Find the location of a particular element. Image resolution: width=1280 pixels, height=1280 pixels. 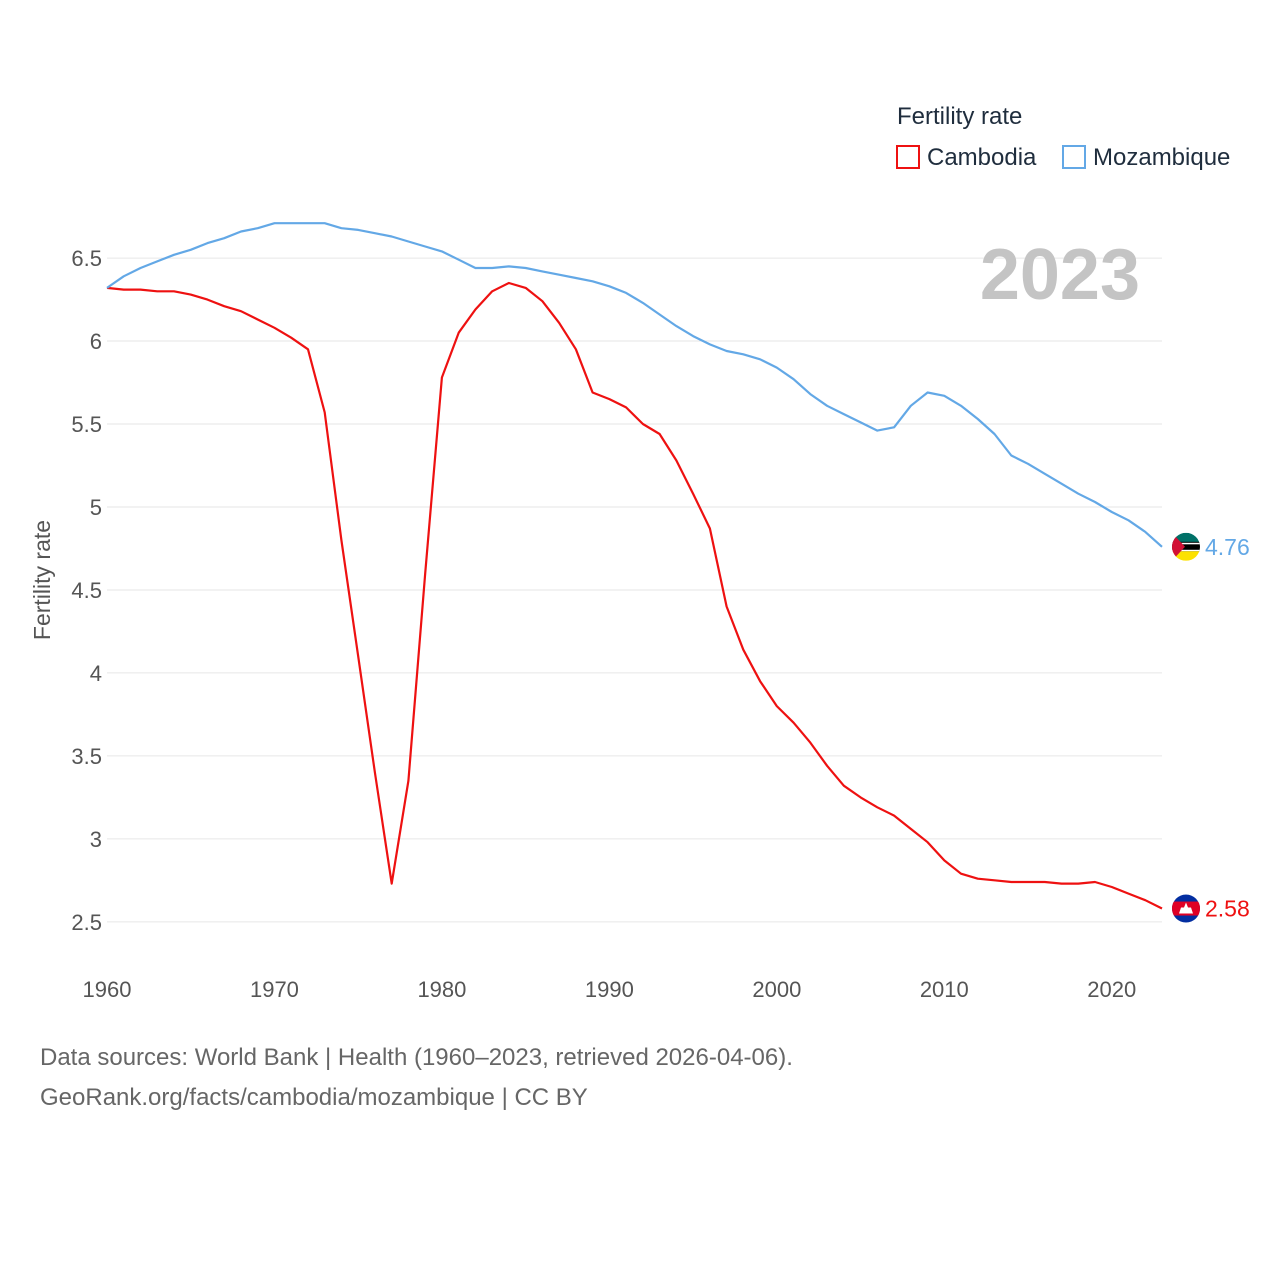

legend-swatch-mozambique is located at coordinates (1074, 157).